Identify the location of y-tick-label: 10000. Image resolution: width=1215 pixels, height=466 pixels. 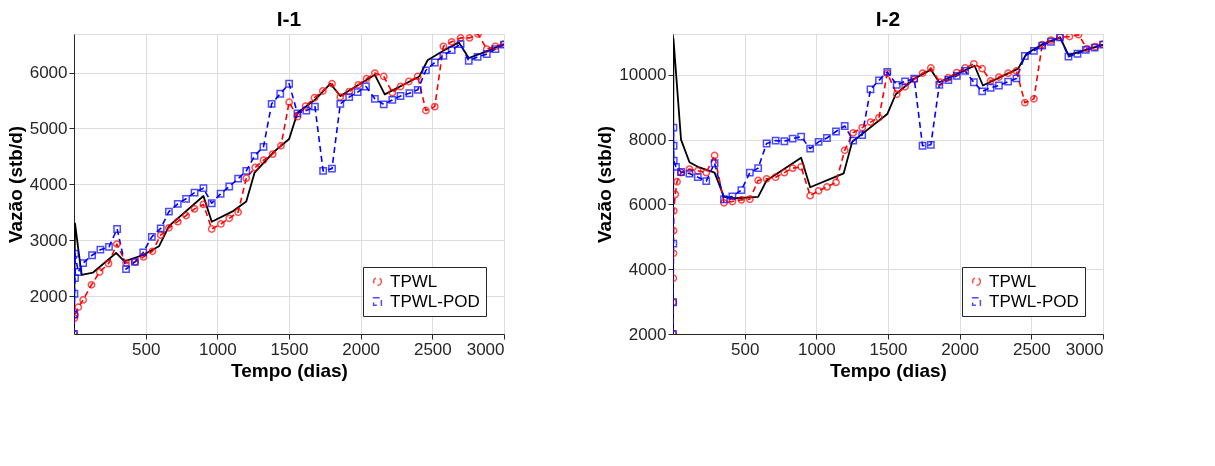
(643, 75).